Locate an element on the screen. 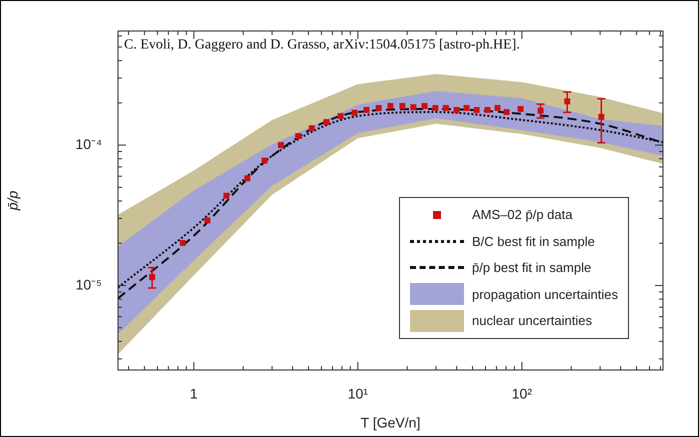  y-tick-label: 10⁻⁴ is located at coordinates (88, 144).